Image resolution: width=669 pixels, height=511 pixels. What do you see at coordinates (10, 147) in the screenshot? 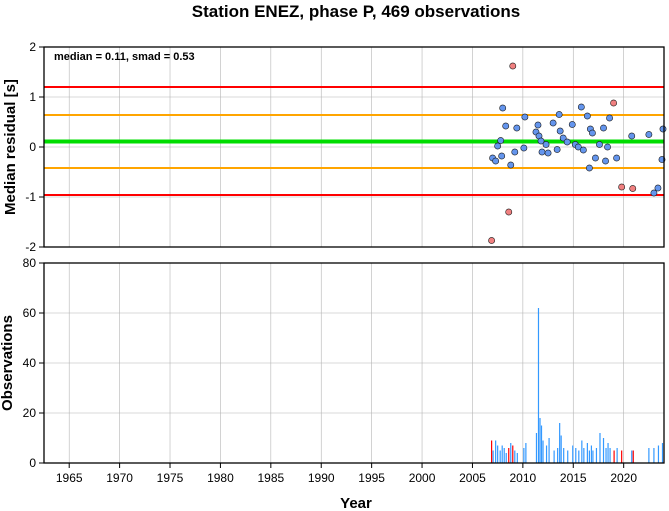
I see `residual-y-label: Median residual [s]` at bounding box center [10, 147].